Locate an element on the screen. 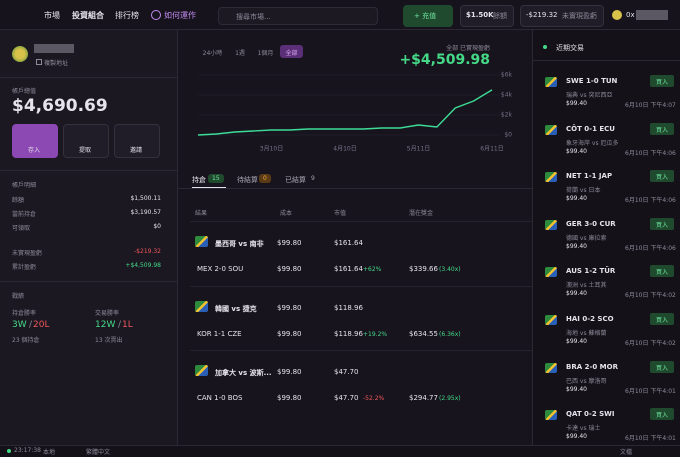  action-label: 存入 is located at coordinates (34, 150).